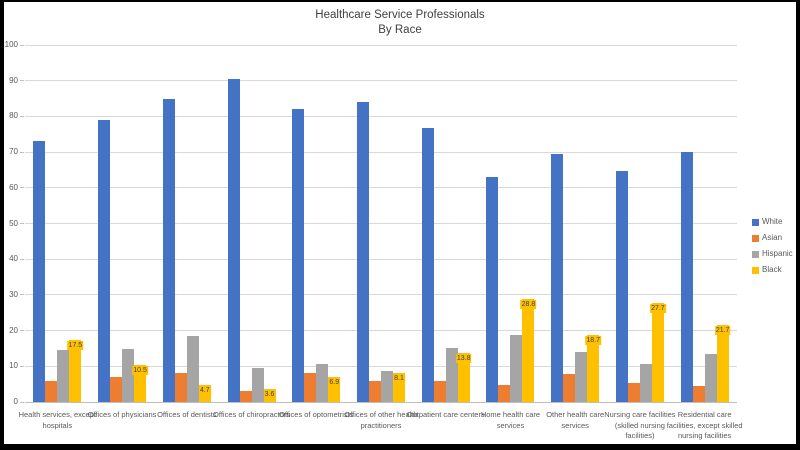 The image size is (800, 450). I want to click on data-label: 21.7, so click(722, 330).